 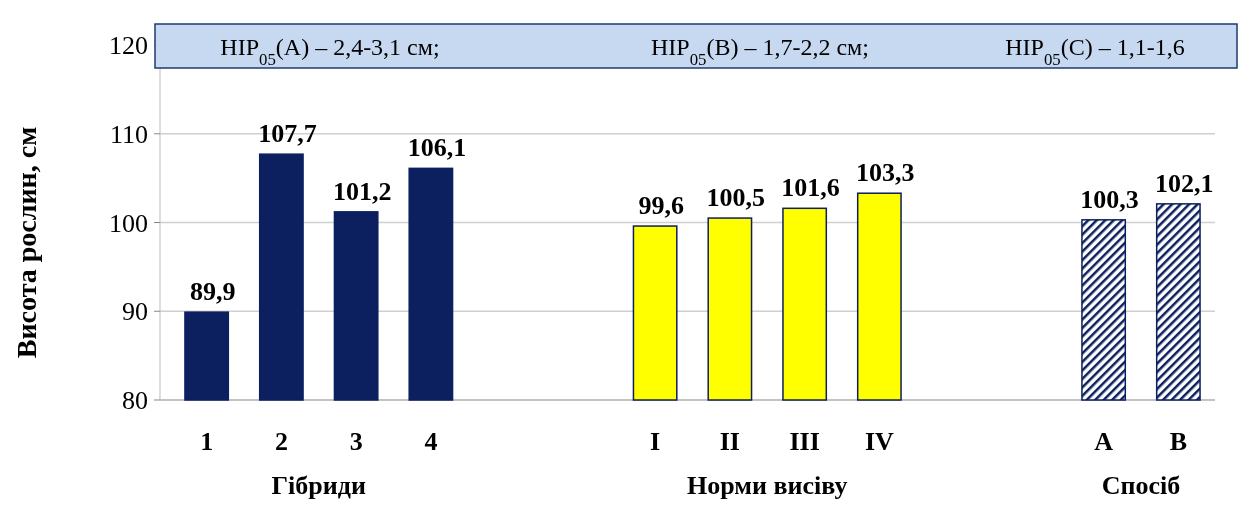 I want to click on data-label: 101,2, so click(x=362, y=191).